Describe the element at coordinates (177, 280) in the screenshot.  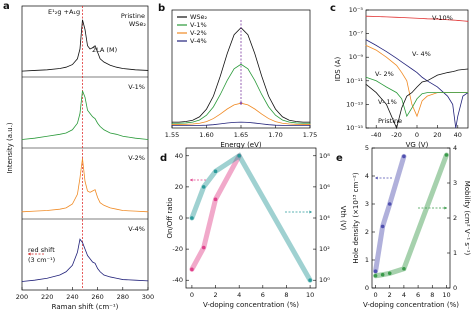
I see `y-tick-label: -40` at that location.